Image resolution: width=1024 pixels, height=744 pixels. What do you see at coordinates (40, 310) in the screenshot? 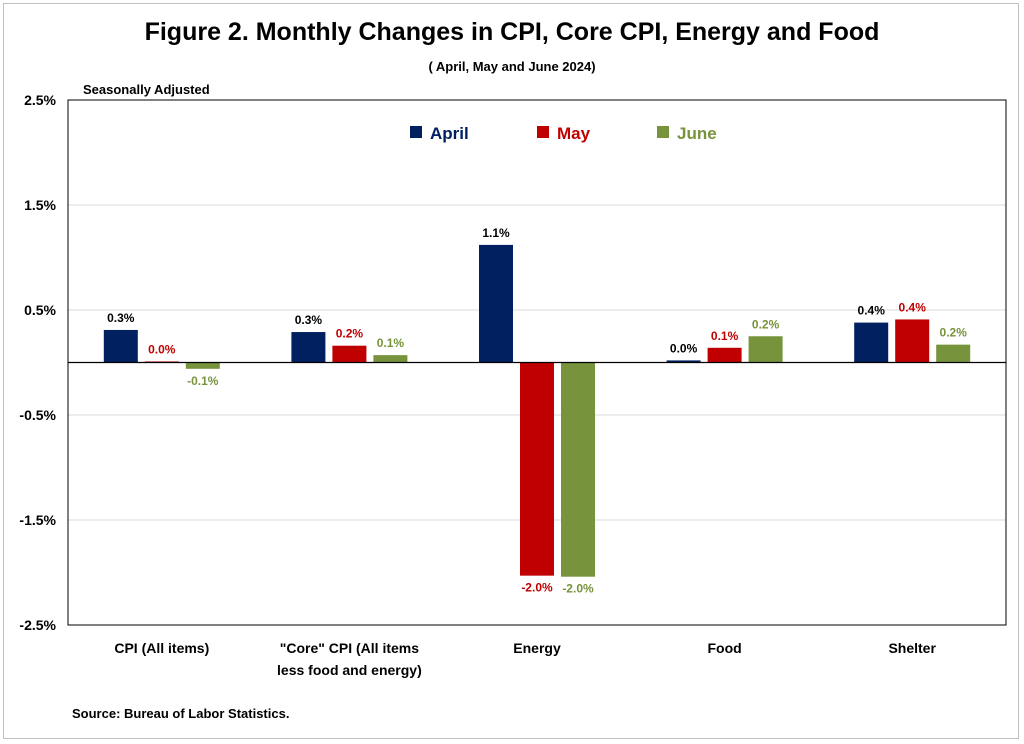
I see `y-tick-label: 0.5%` at bounding box center [40, 310].